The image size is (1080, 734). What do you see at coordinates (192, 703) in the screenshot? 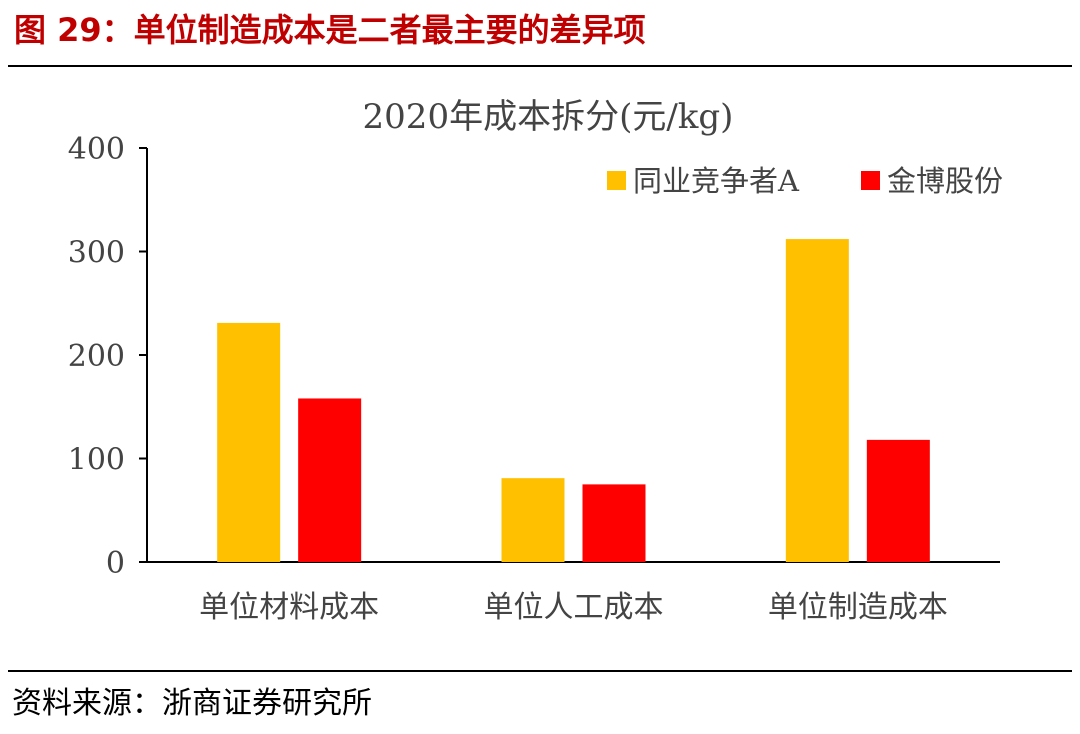
I see `source-note: 资料来源：浙商证券研究所` at bounding box center [192, 703].